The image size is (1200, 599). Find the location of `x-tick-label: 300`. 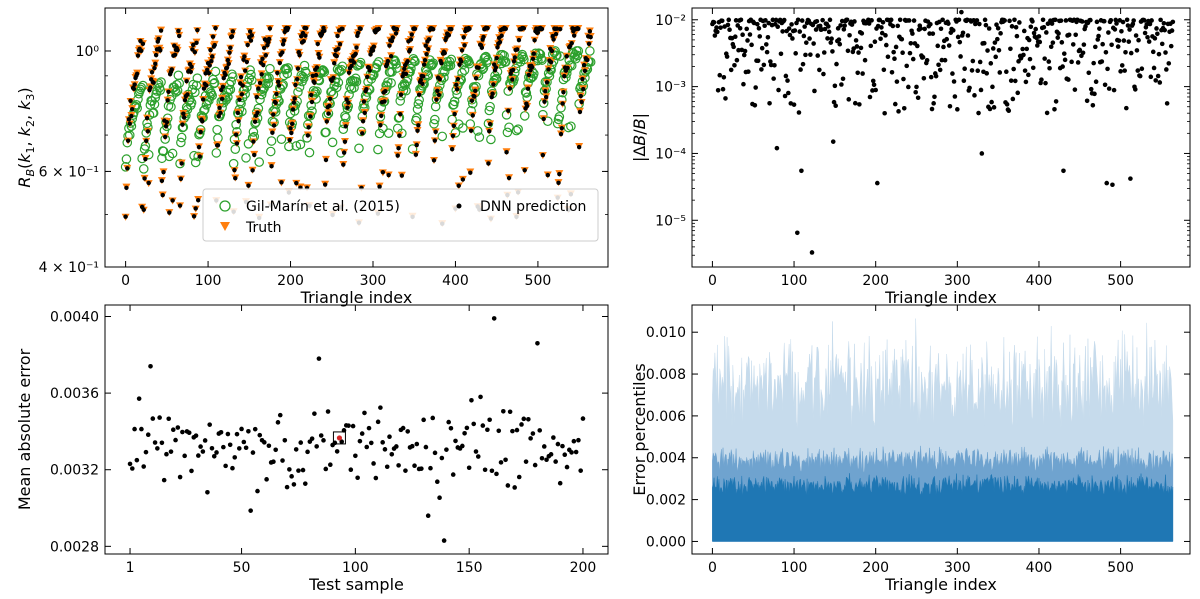

x-tick-label: 300 is located at coordinates (373, 281).